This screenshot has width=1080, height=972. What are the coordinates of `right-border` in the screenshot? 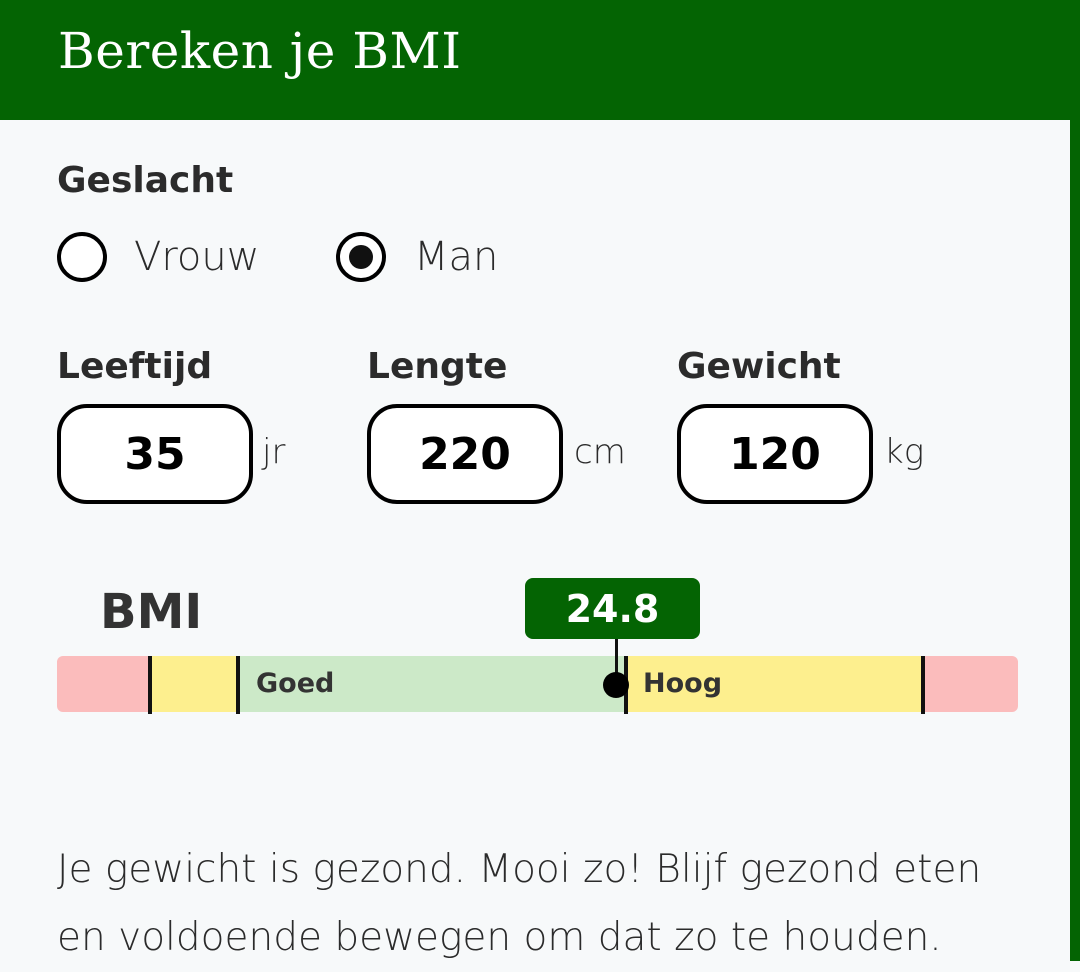 It's located at (1075, 540).